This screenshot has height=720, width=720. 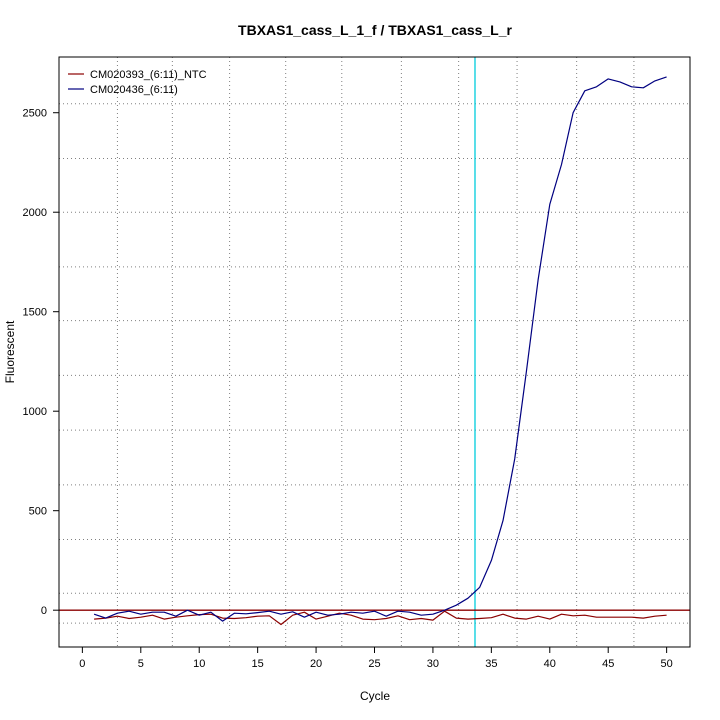 What do you see at coordinates (608, 664) in the screenshot?
I see `x-tick-label: 45` at bounding box center [608, 664].